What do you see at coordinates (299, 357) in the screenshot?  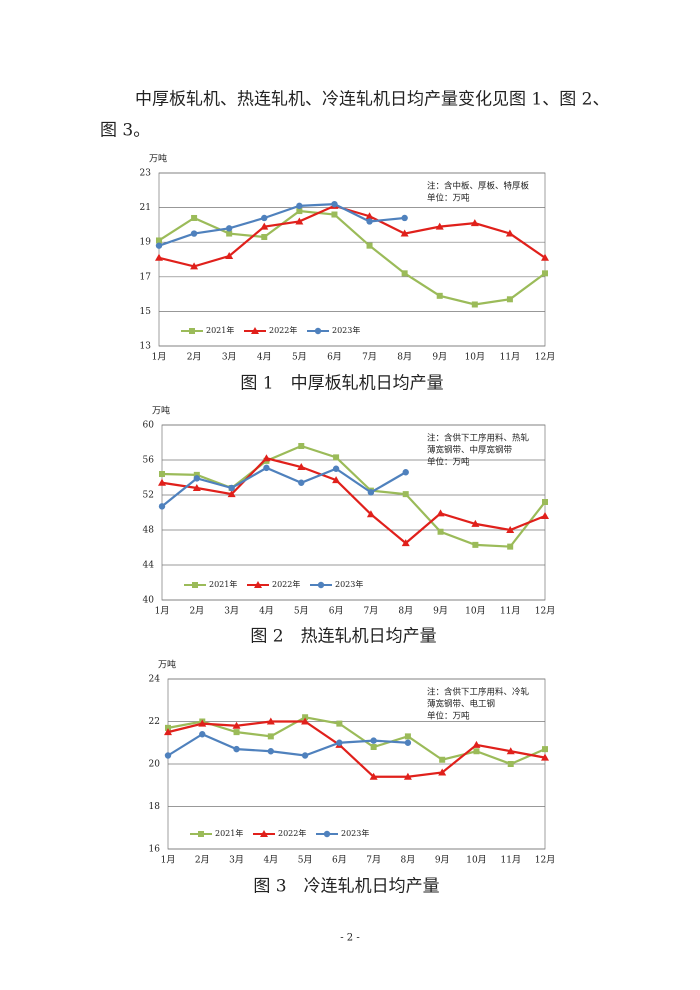 I see `x-tick-label: 5月` at bounding box center [299, 357].